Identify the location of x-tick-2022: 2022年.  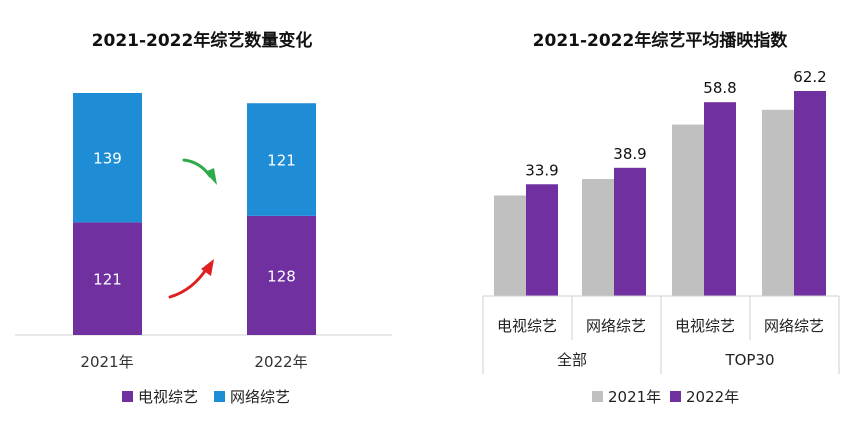
(280, 362).